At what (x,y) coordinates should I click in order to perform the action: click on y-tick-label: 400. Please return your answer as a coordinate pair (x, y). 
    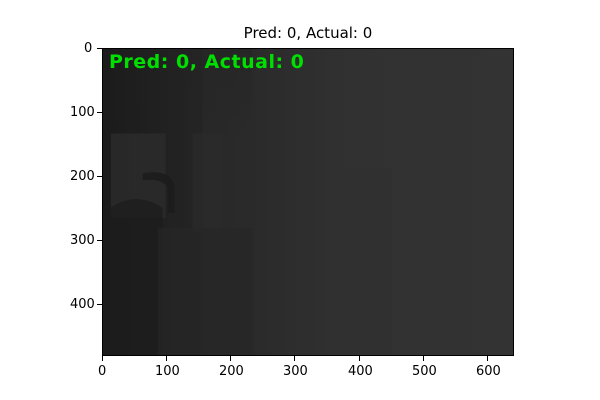
    Looking at the image, I should click on (82, 304).